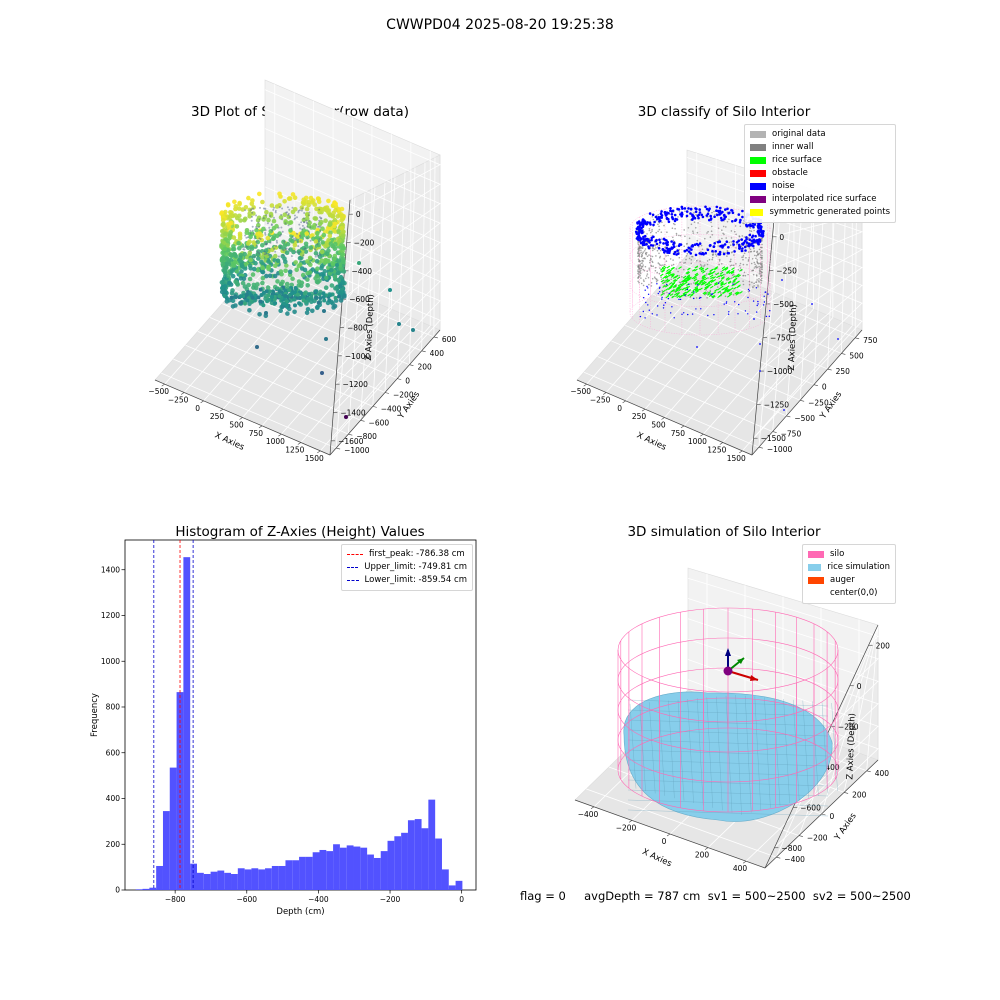  Describe the element at coordinates (859, 794) in the screenshot. I see `y-tick-label: 200` at that location.